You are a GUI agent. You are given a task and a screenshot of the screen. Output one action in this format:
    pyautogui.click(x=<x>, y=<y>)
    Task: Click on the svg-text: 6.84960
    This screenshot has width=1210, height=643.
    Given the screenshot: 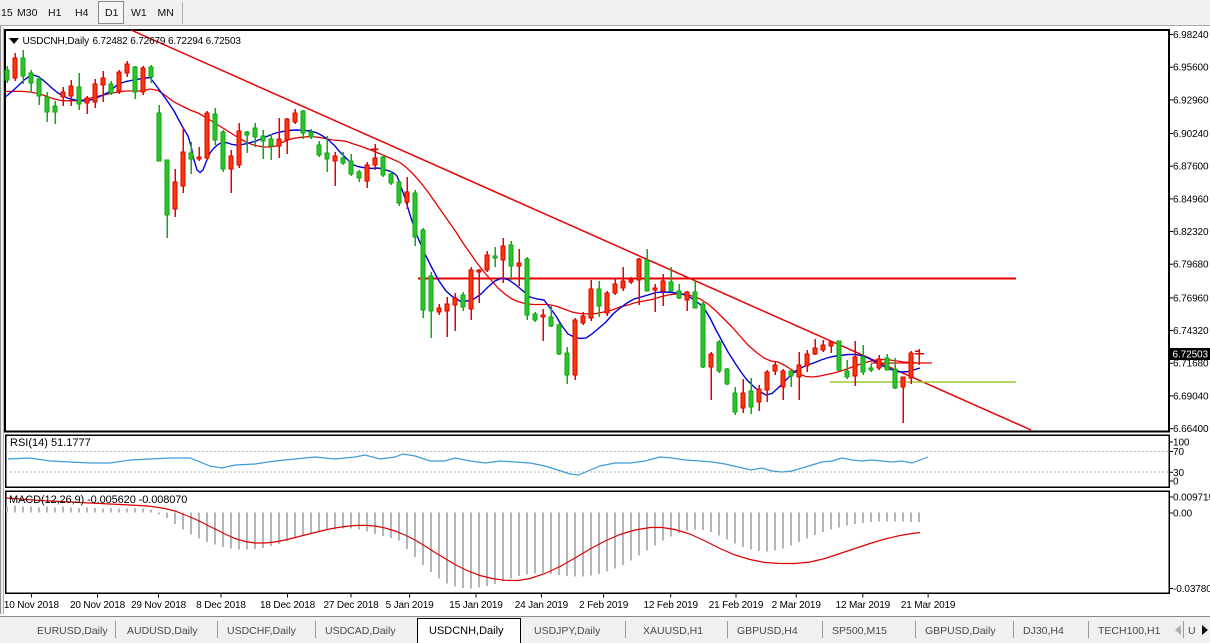 What is the action you would take?
    pyautogui.click(x=1191, y=199)
    